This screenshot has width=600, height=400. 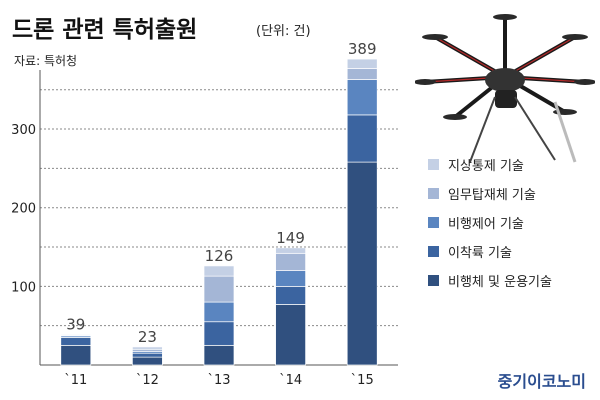 I want to click on legend-item: 임무탑재체 기술, so click(x=490, y=193).